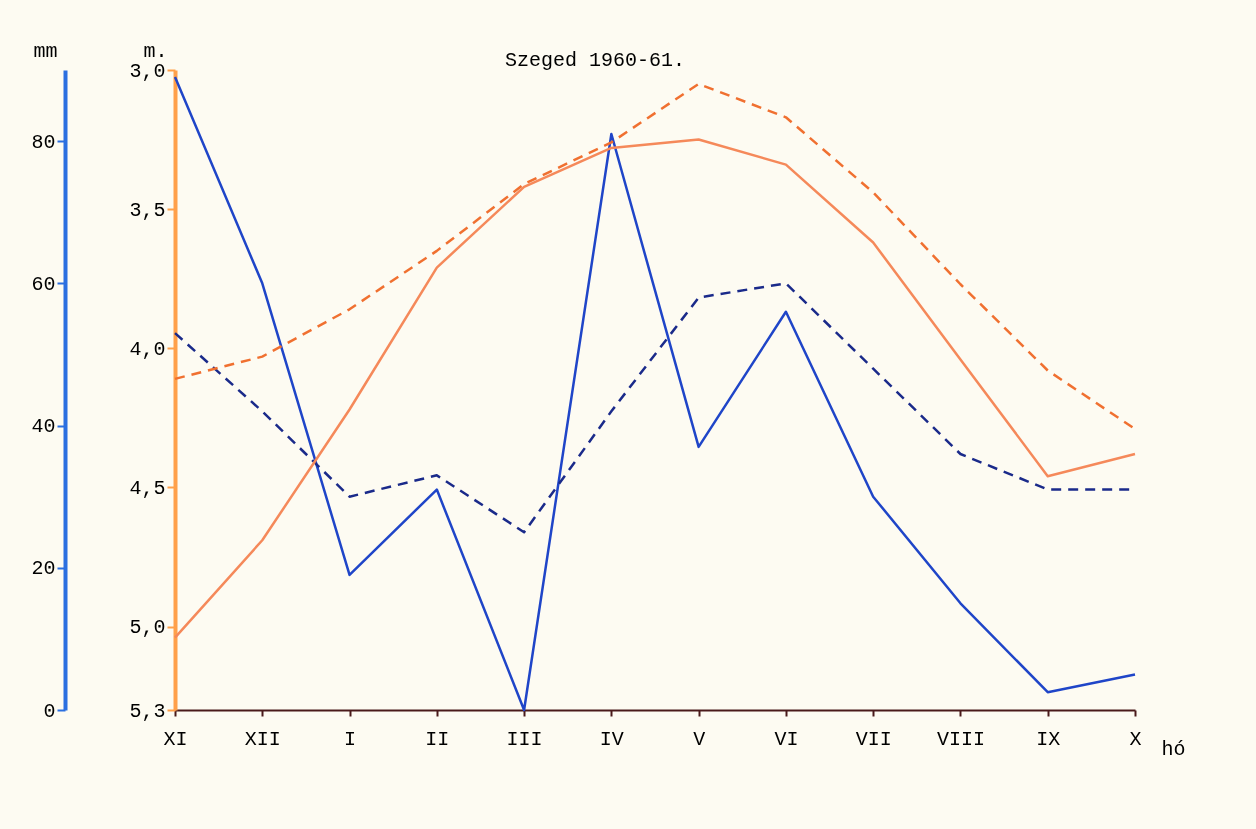  Describe the element at coordinates (147, 488) in the screenshot. I see `y2-tick-label: 4,5` at that location.